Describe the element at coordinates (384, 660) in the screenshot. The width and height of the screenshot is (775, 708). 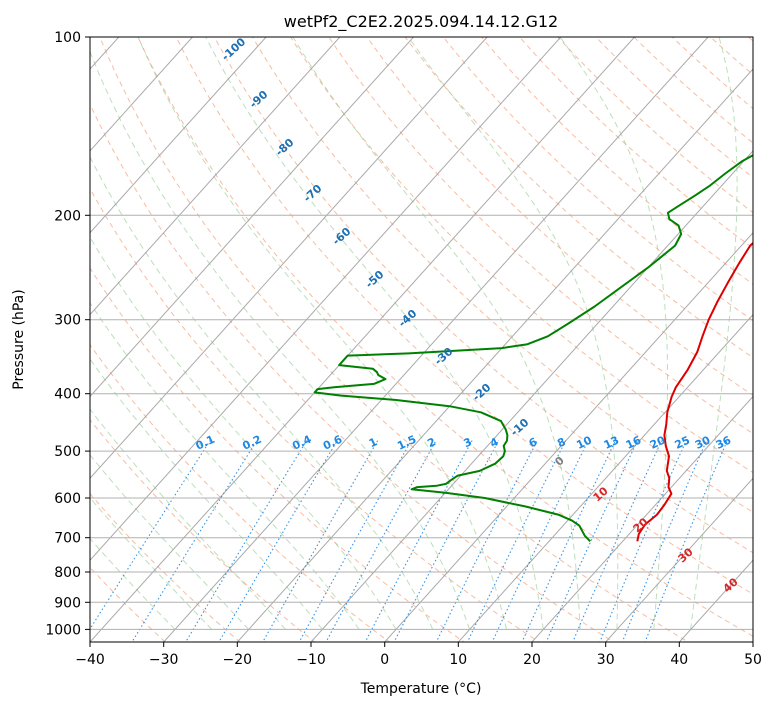
I see `x-tick-label: 0` at that location.